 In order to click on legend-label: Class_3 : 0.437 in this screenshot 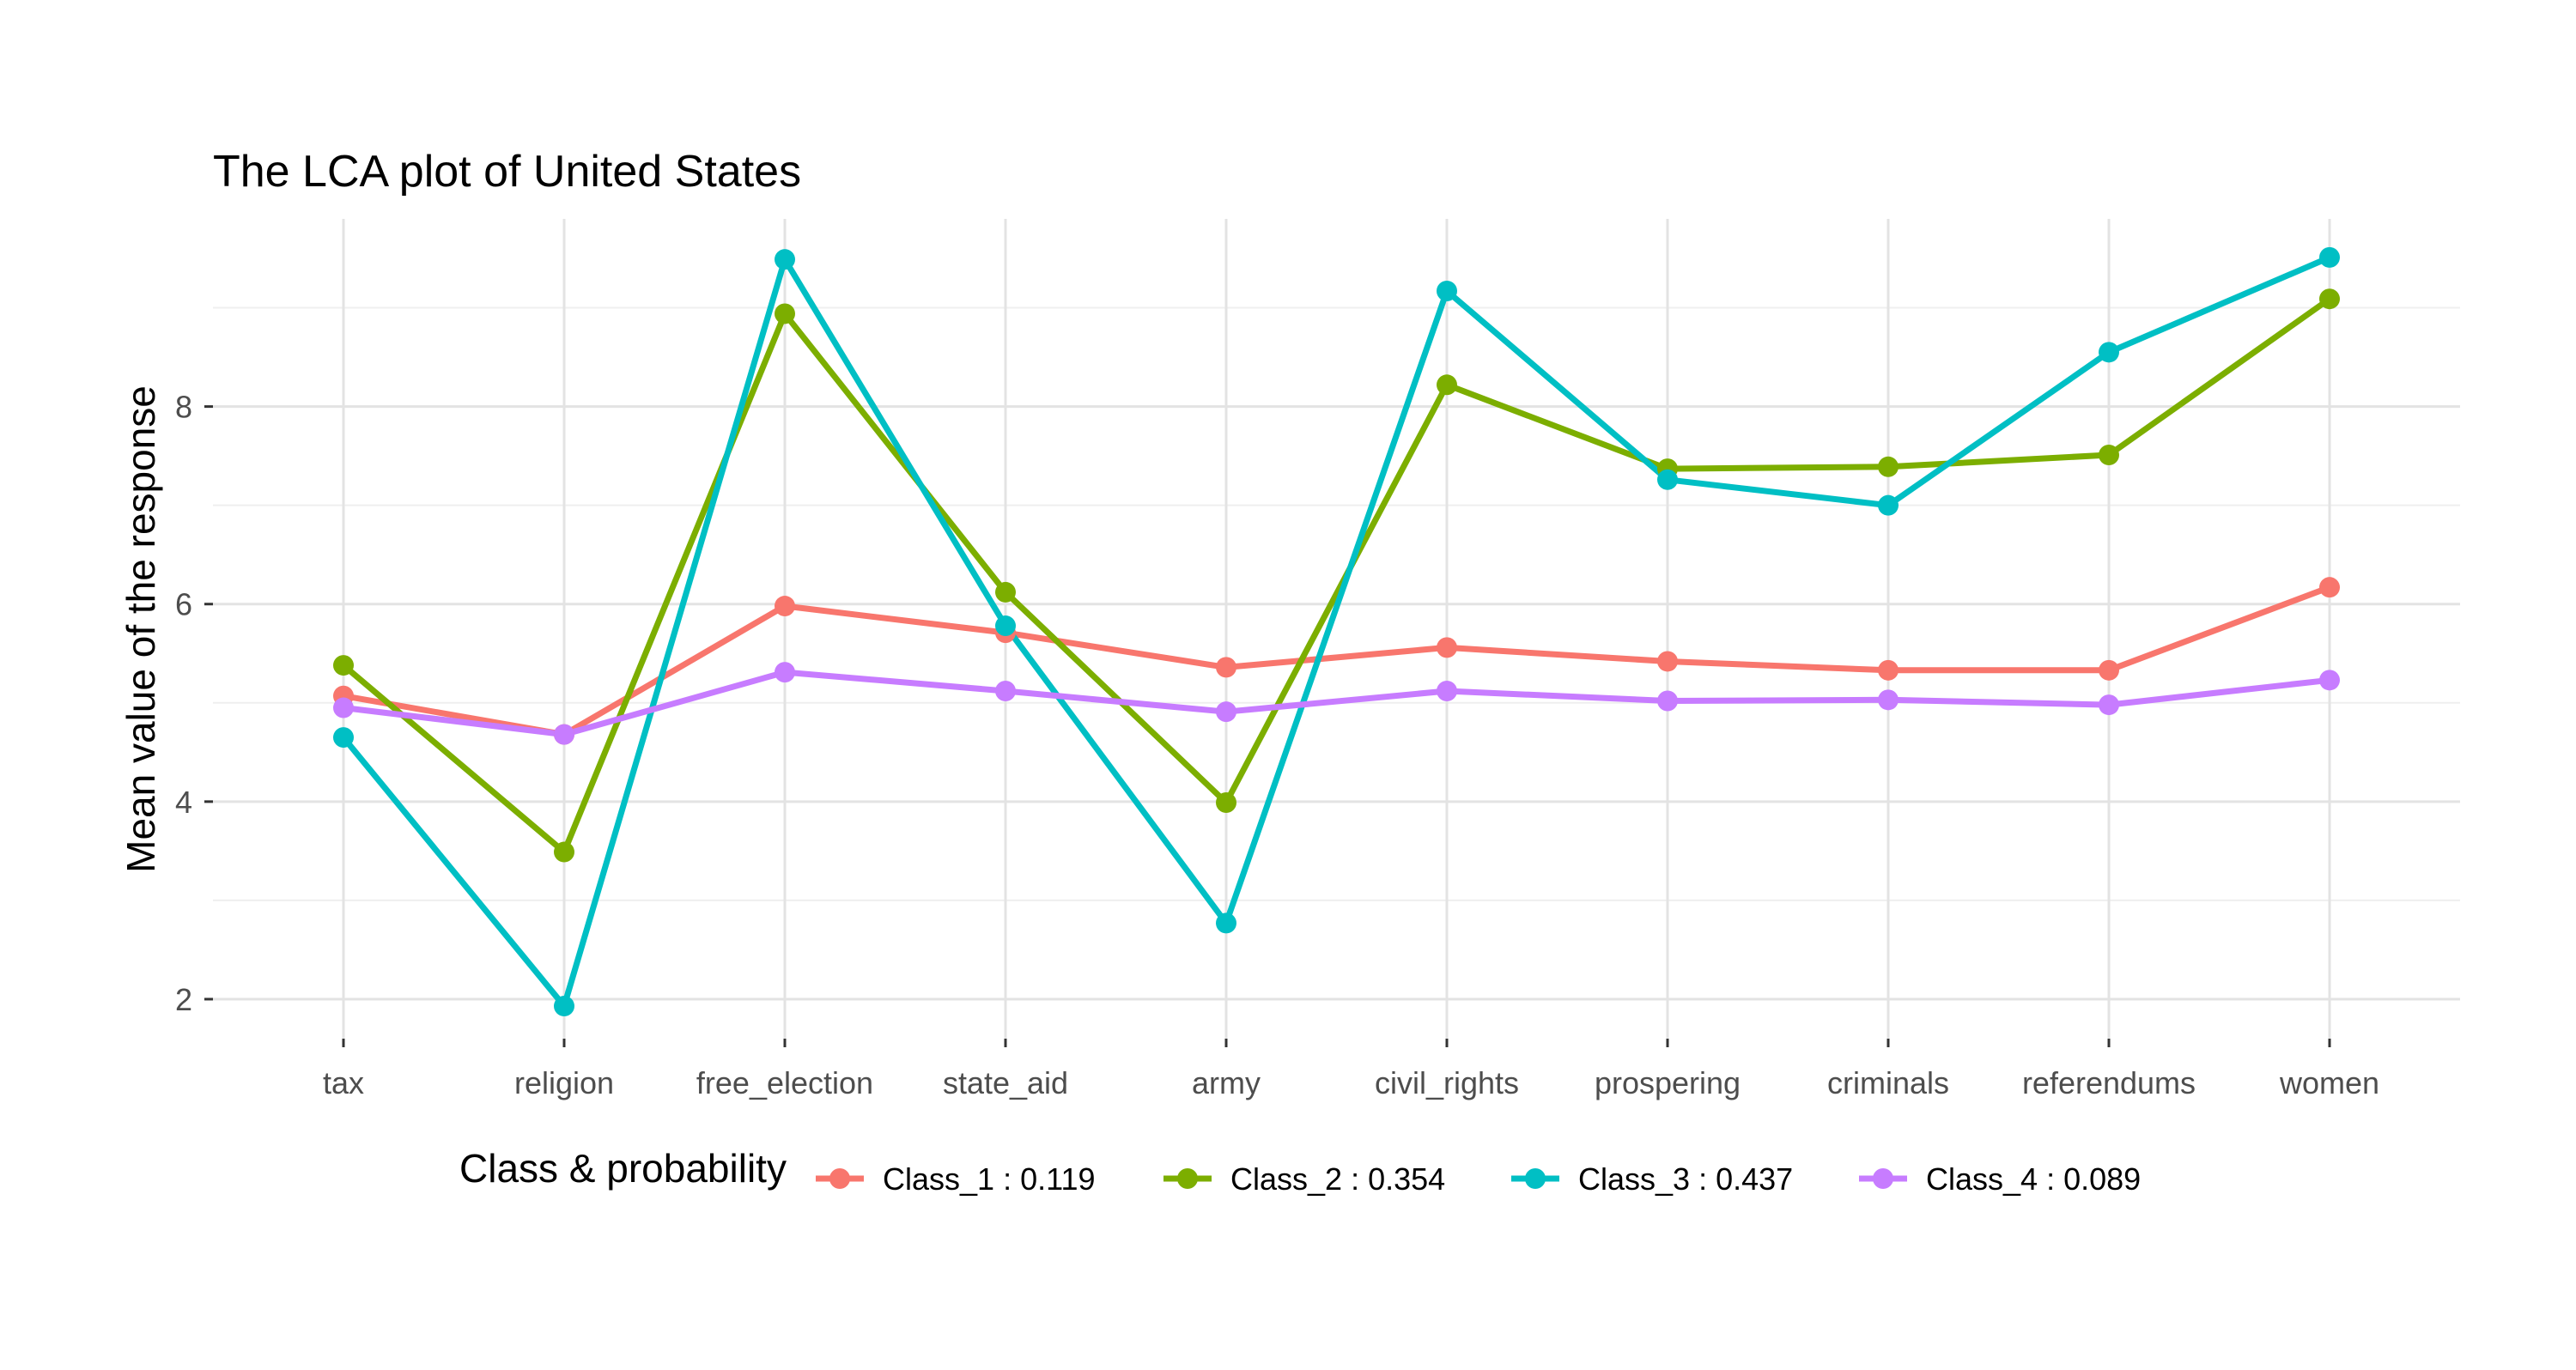, I will do `click(1686, 1179)`.